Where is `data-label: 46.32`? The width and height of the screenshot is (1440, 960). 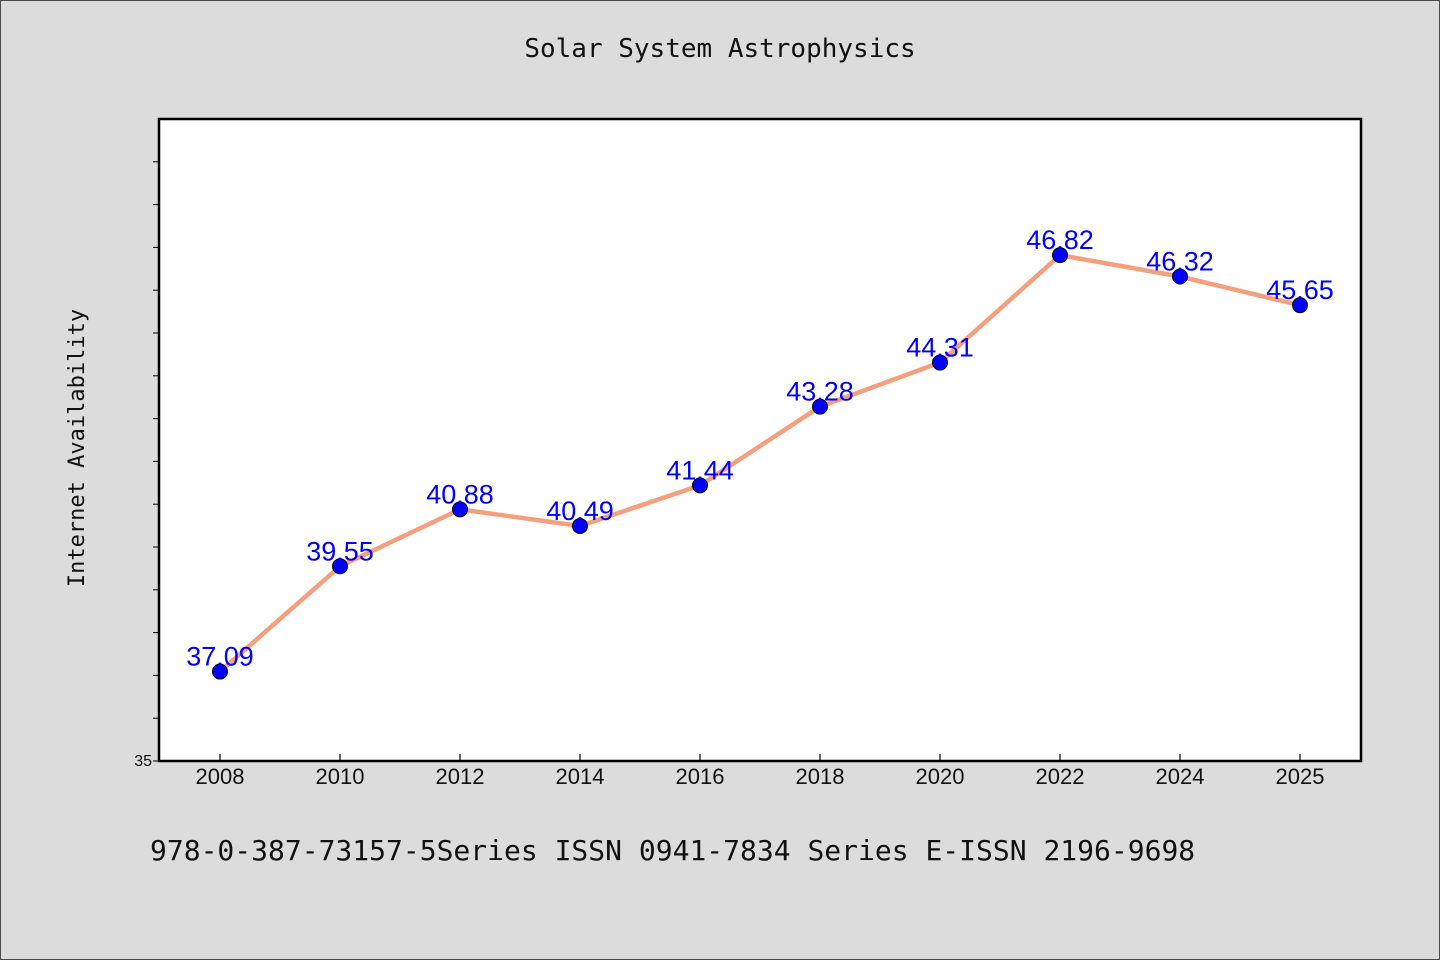 data-label: 46.32 is located at coordinates (1180, 262).